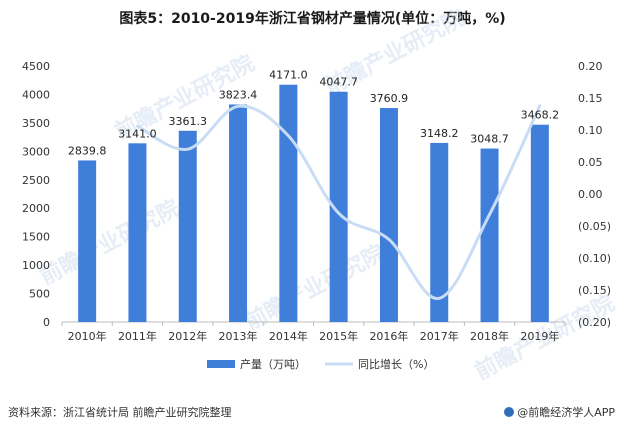 The width and height of the screenshot is (625, 431). Describe the element at coordinates (590, 98) in the screenshot. I see `y-right-tick-label: 0.15` at that location.